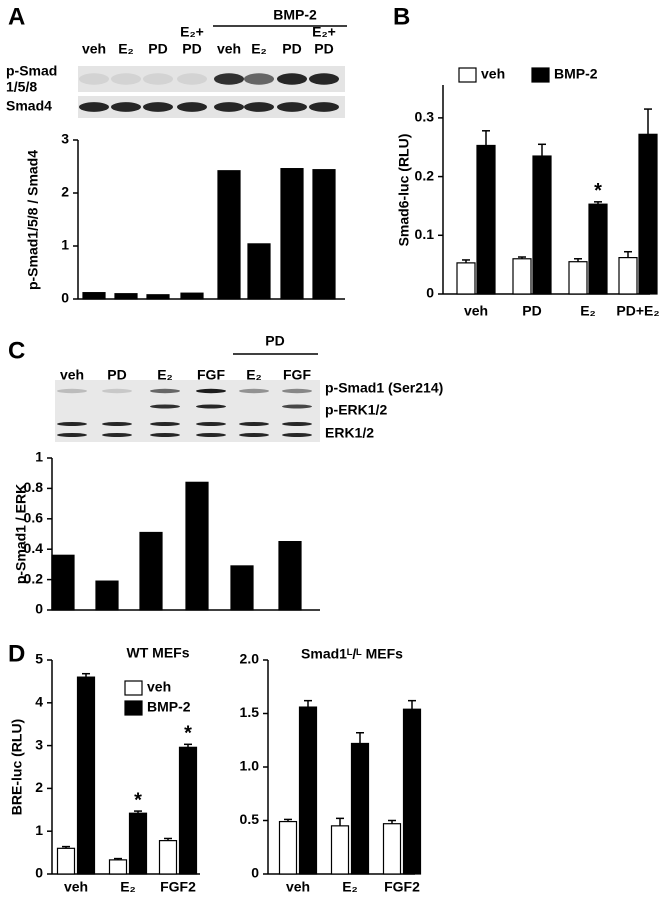 Image resolution: width=667 pixels, height=897 pixels. Describe the element at coordinates (31, 71) in the screenshot. I see `blot-row-label: p-Smad` at that location.